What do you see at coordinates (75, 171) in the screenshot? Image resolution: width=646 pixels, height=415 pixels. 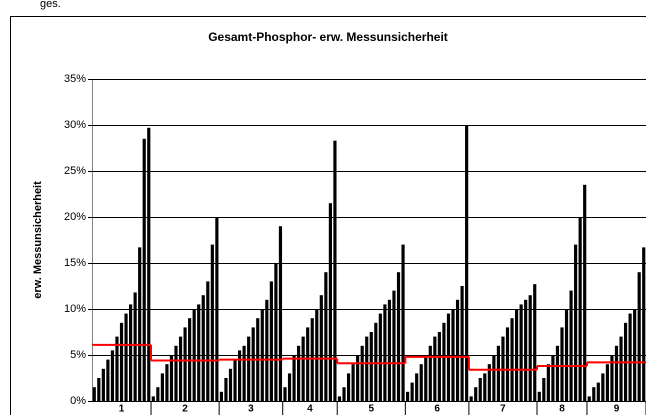 I see `y-tick-label: 25%` at bounding box center [75, 171].